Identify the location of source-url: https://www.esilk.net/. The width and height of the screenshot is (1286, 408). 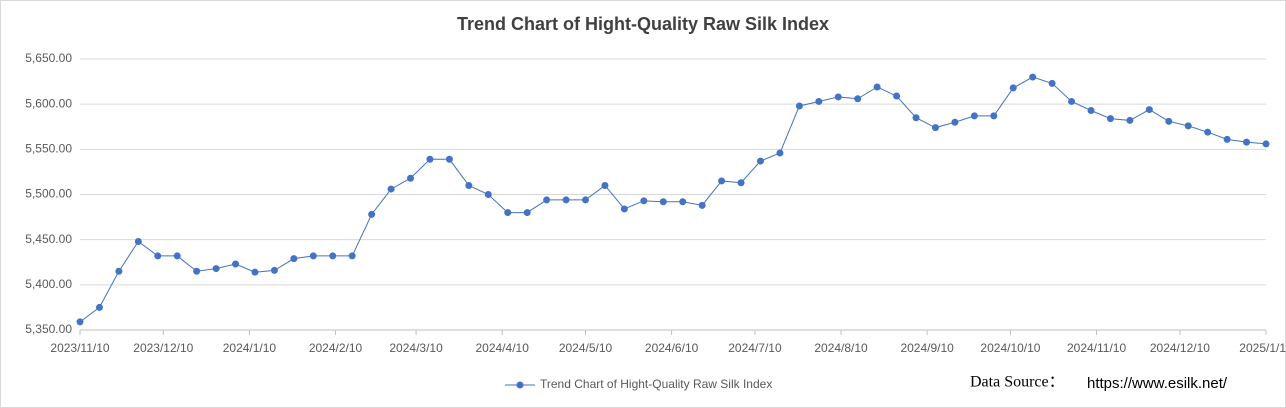
(1157, 383).